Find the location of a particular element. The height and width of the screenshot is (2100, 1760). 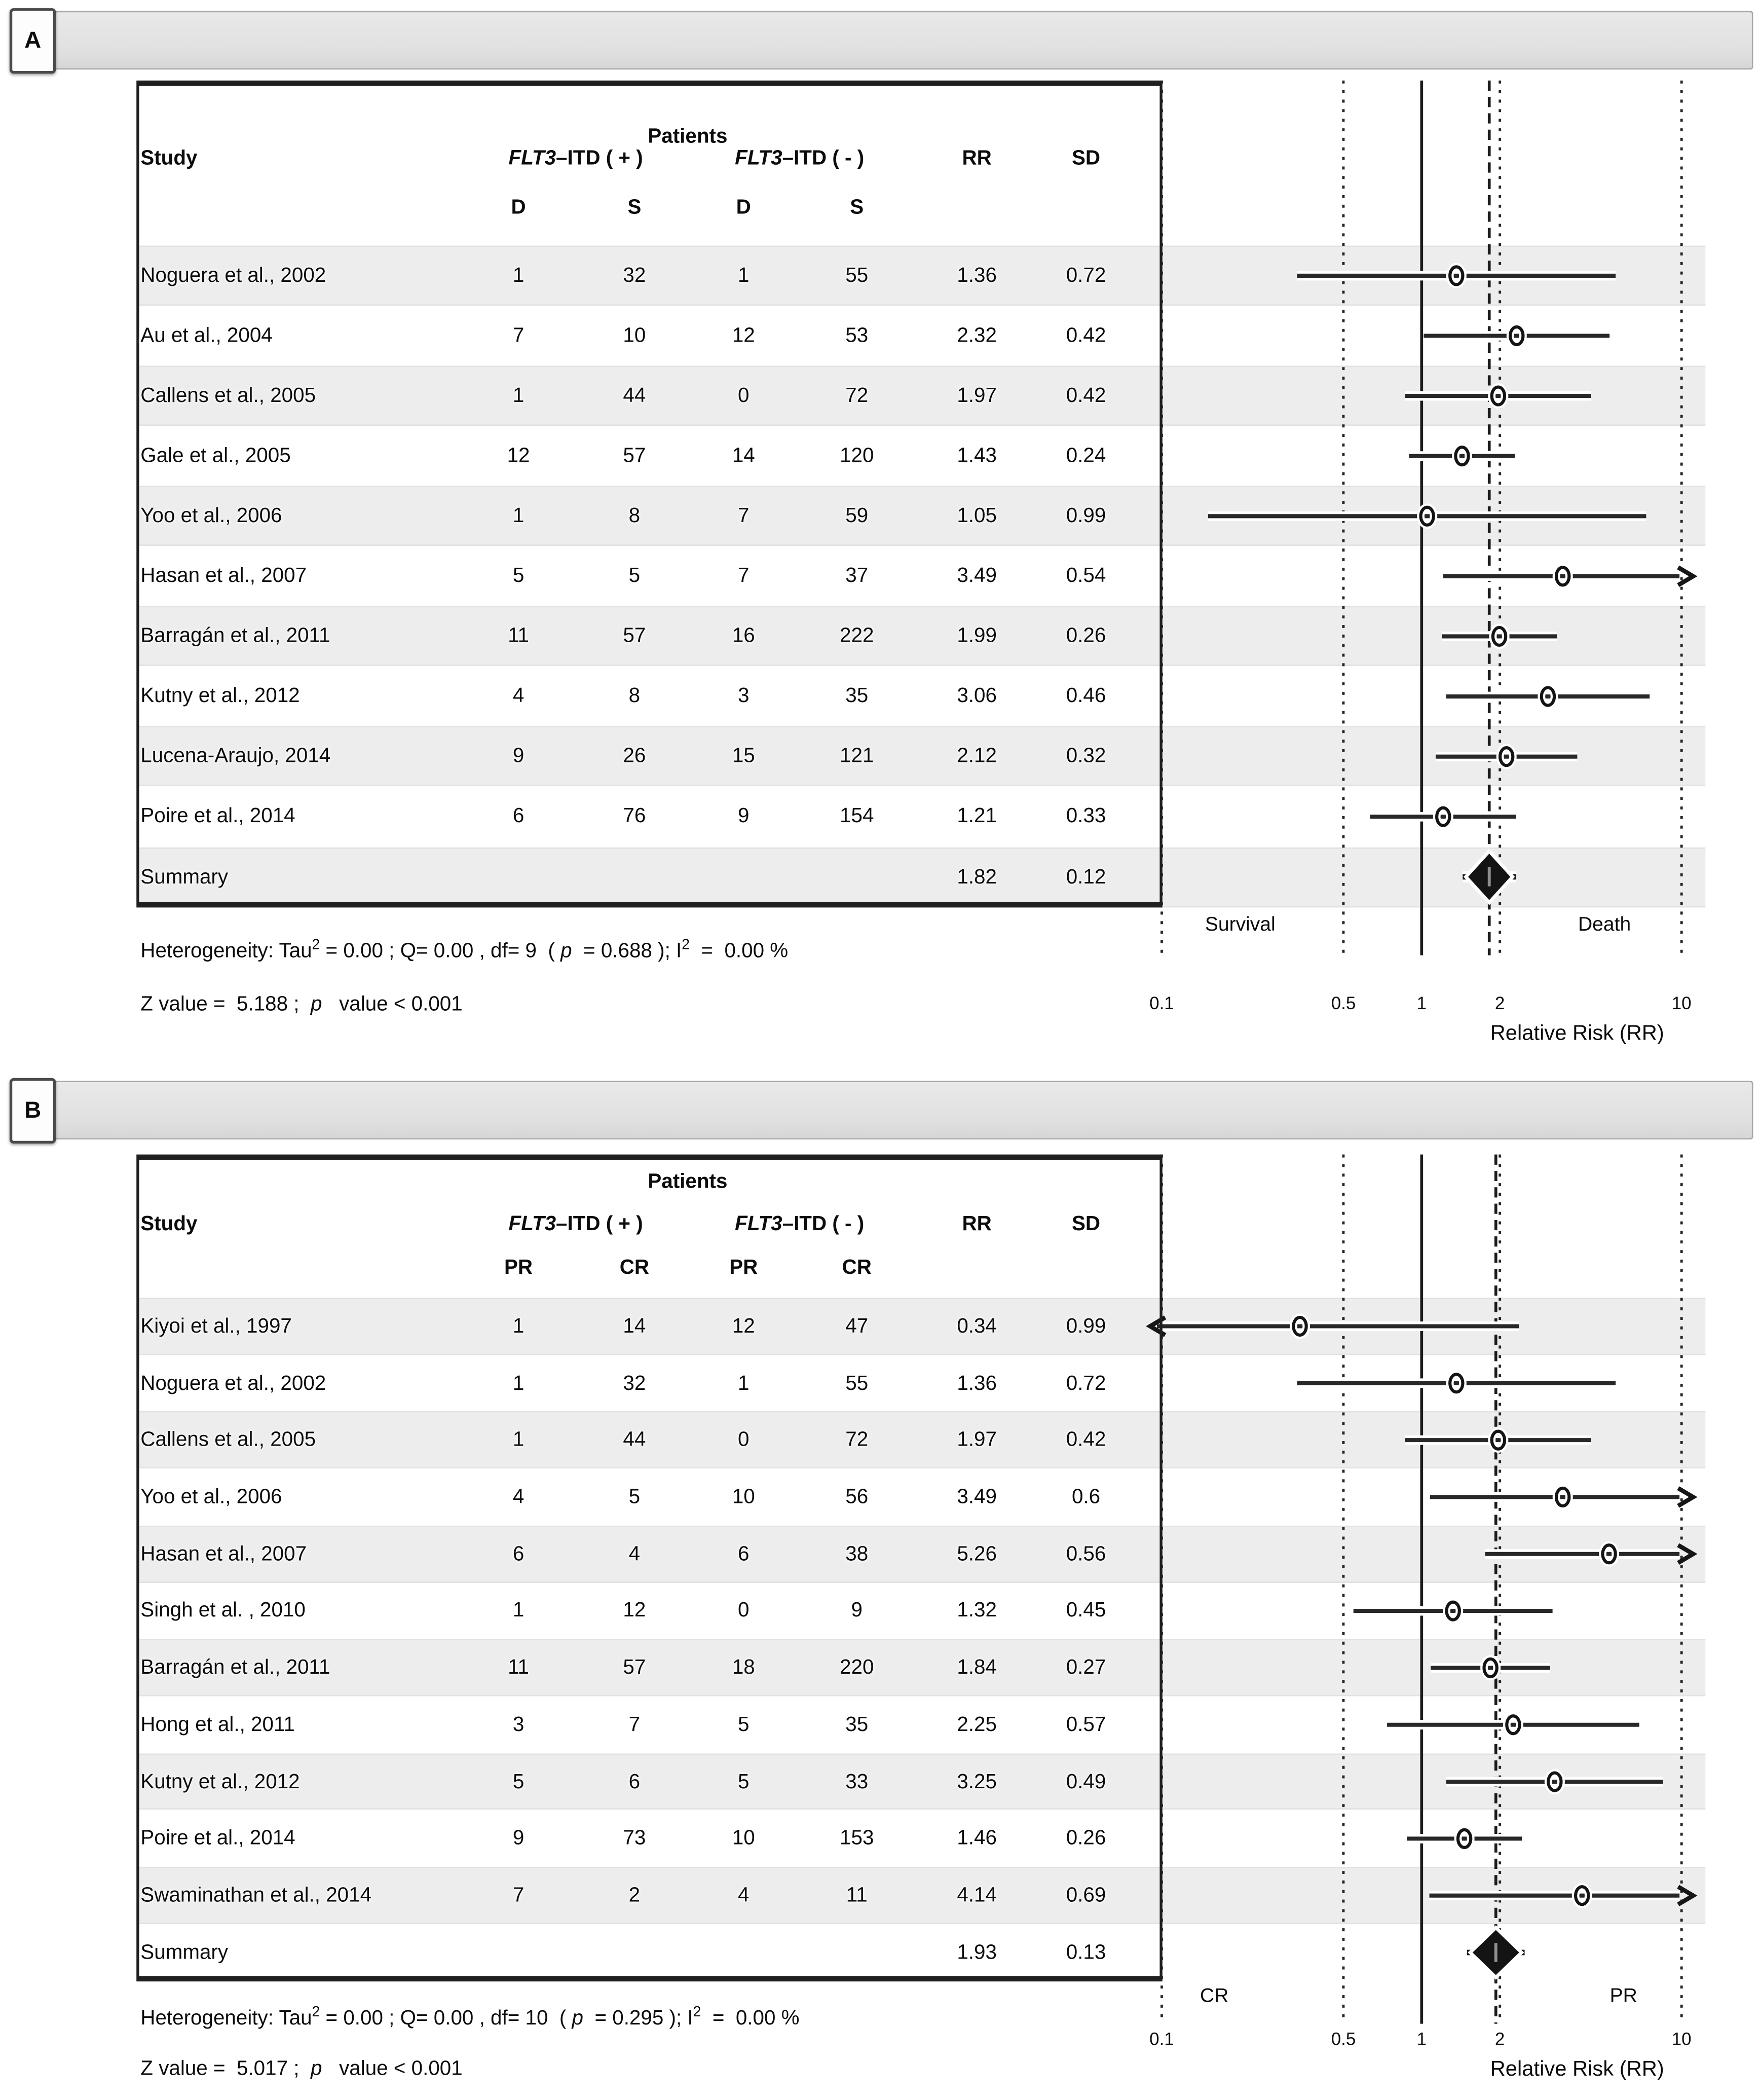

sd-value: 0.6 is located at coordinates (1086, 1497).